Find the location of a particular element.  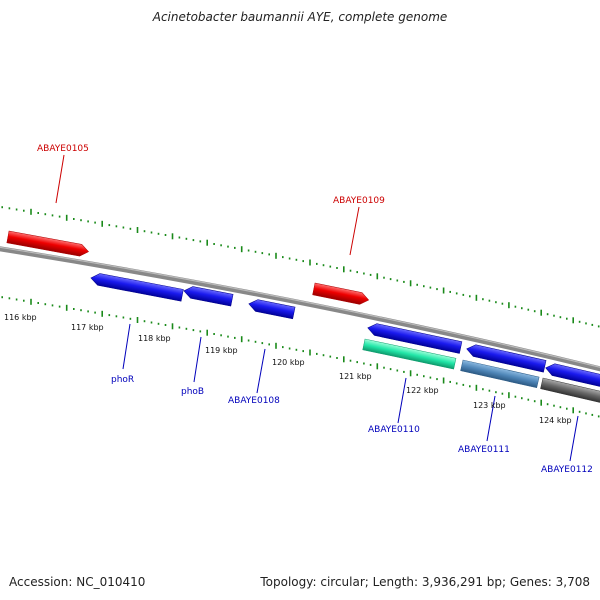

gene-ABAYE0110-upper-arrow is located at coordinates (415, 338).